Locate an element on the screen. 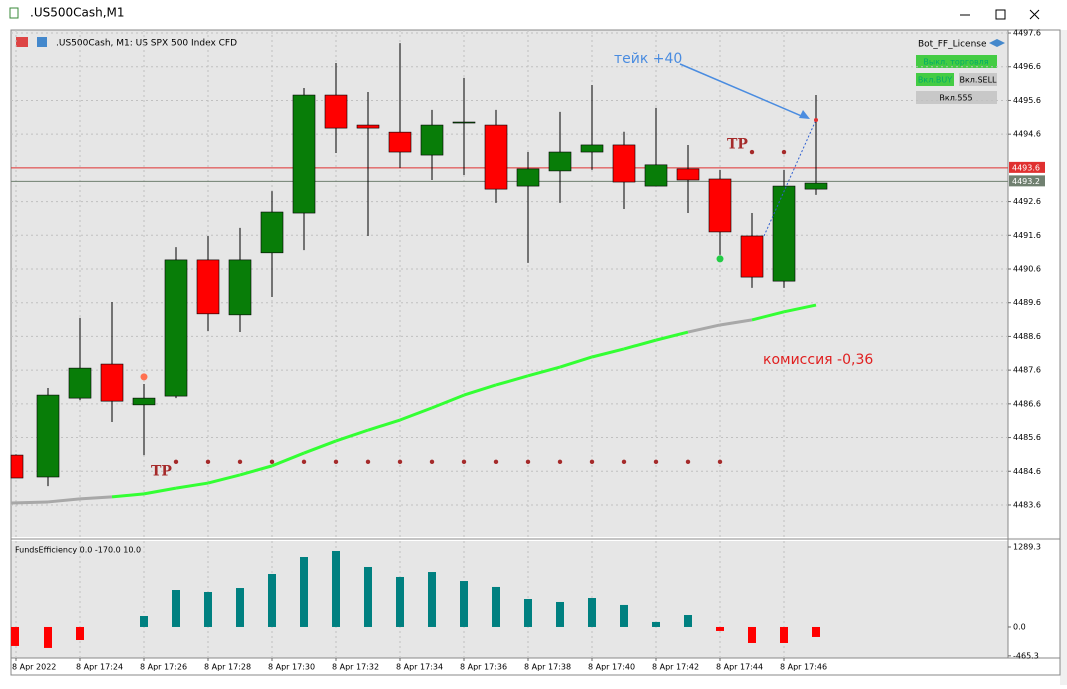  indicator-title: FundsEfficiency 0.0 -170.0 10.0 is located at coordinates (78, 550).